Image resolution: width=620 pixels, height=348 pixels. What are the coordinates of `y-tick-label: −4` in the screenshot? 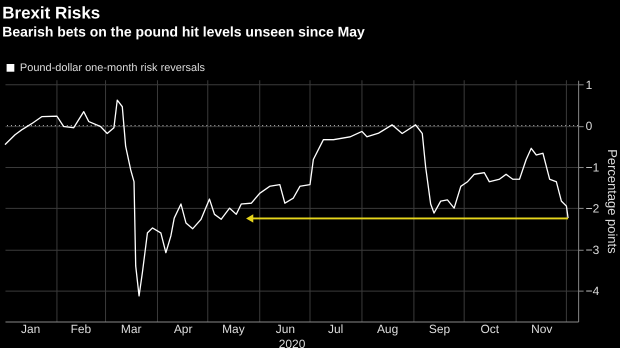 It's located at (593, 291).